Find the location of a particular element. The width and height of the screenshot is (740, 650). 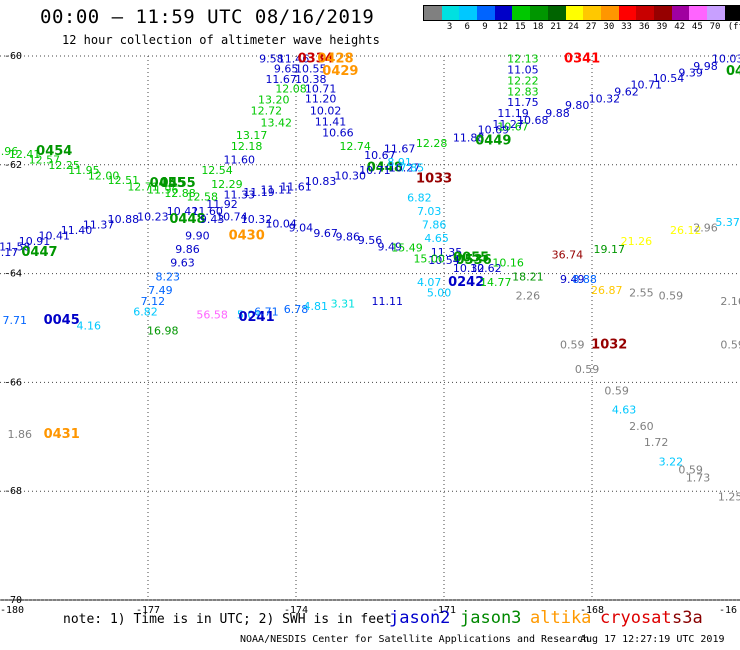

data-point-label: 1033 is located at coordinates (434, 178).